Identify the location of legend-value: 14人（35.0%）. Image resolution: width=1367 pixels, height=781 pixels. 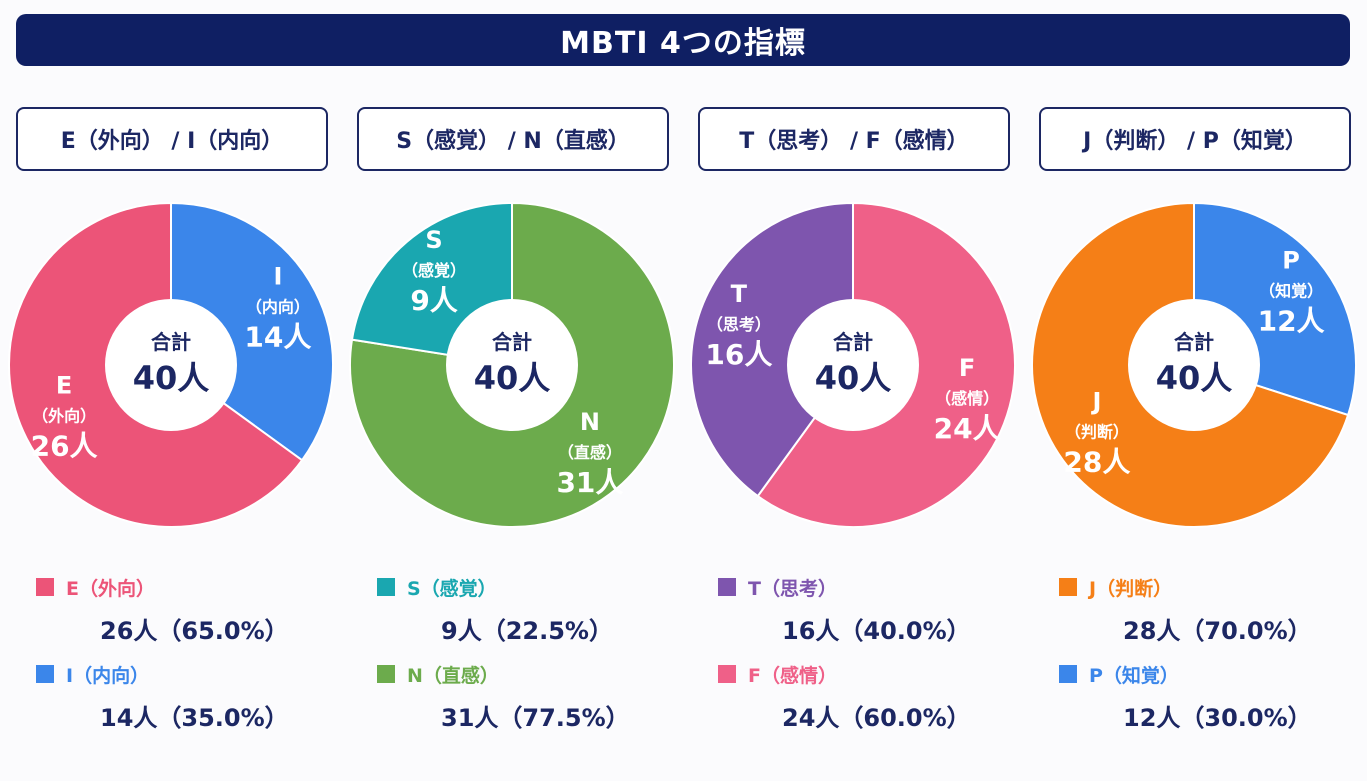
(194, 718).